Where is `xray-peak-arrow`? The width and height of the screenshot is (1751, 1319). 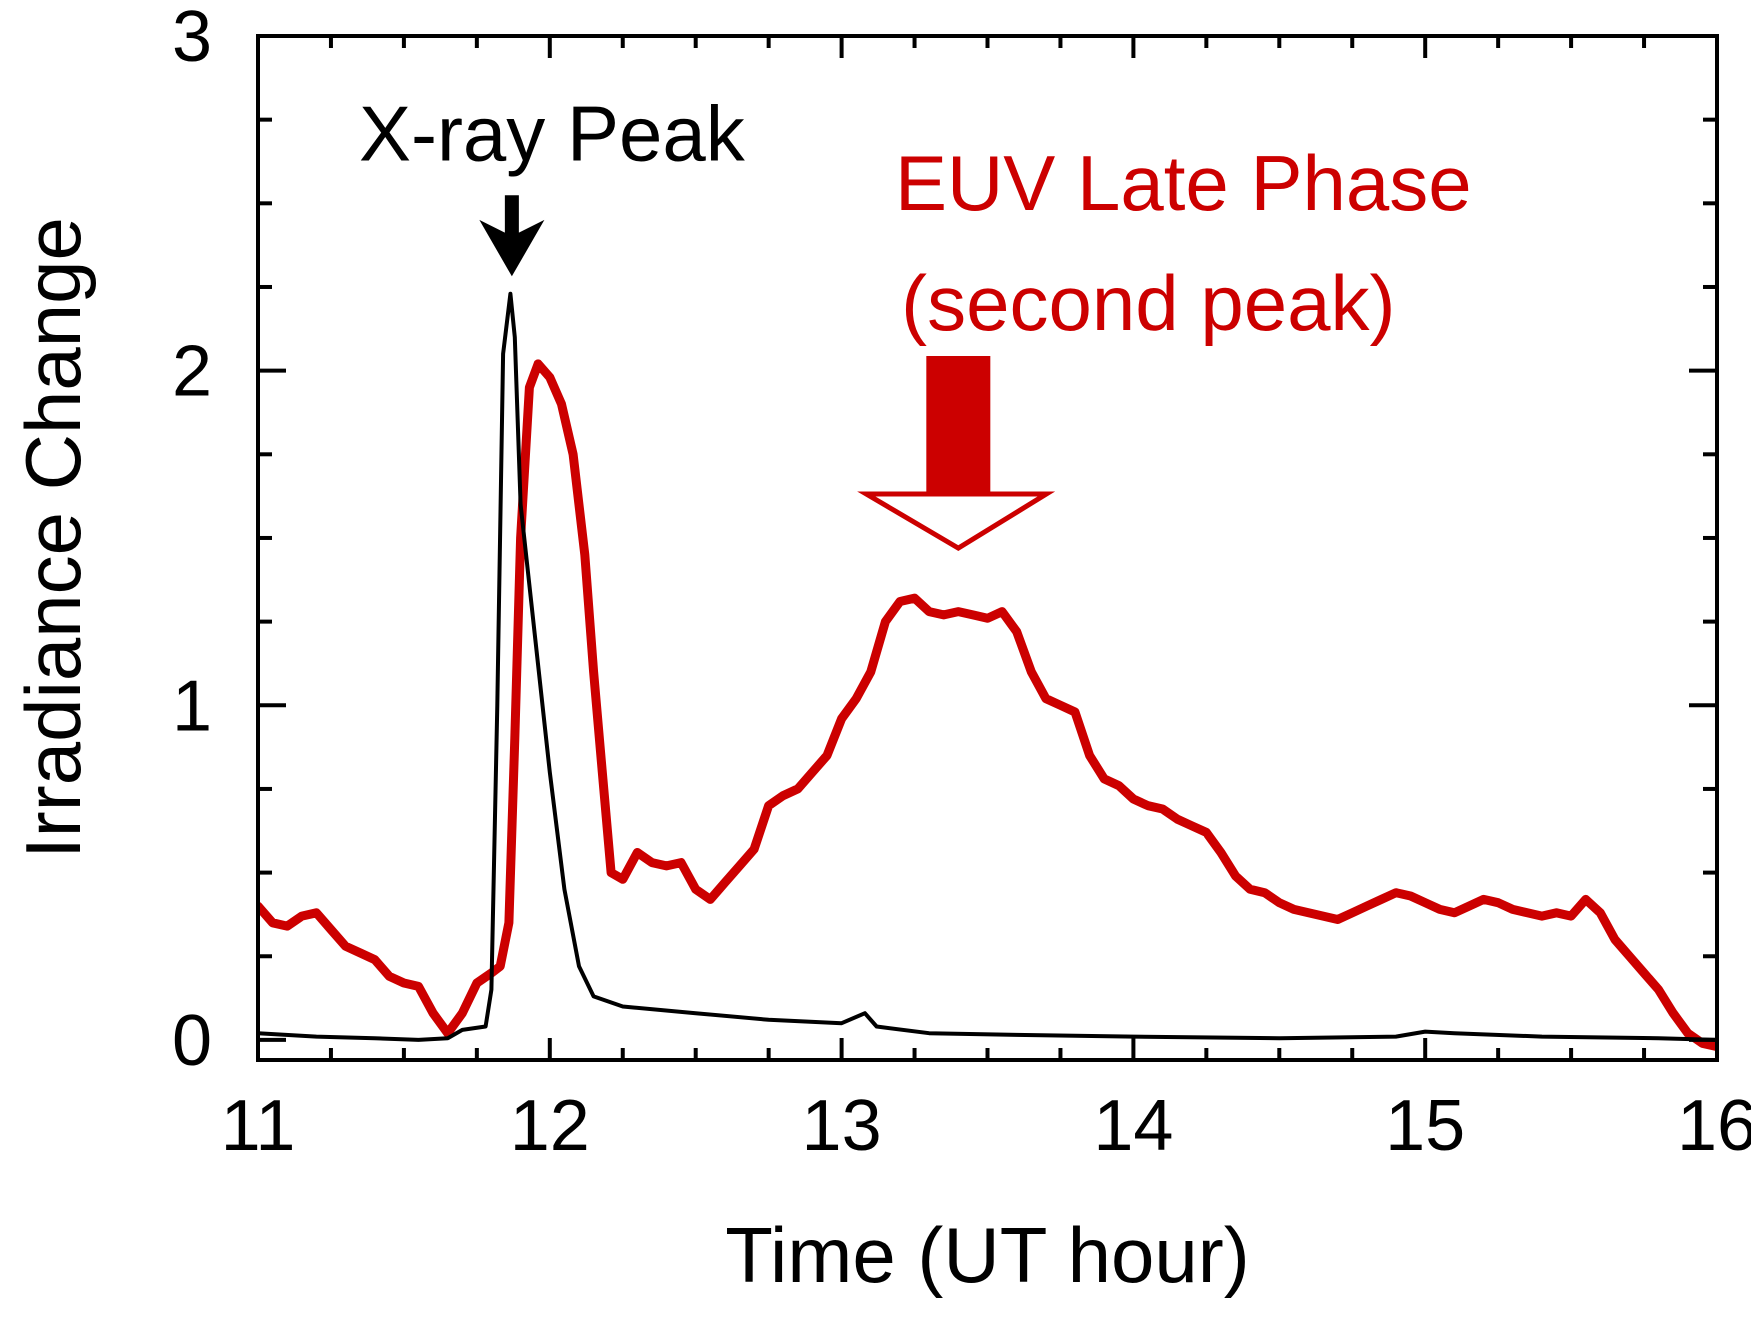
xray-peak-arrow is located at coordinates (512, 236).